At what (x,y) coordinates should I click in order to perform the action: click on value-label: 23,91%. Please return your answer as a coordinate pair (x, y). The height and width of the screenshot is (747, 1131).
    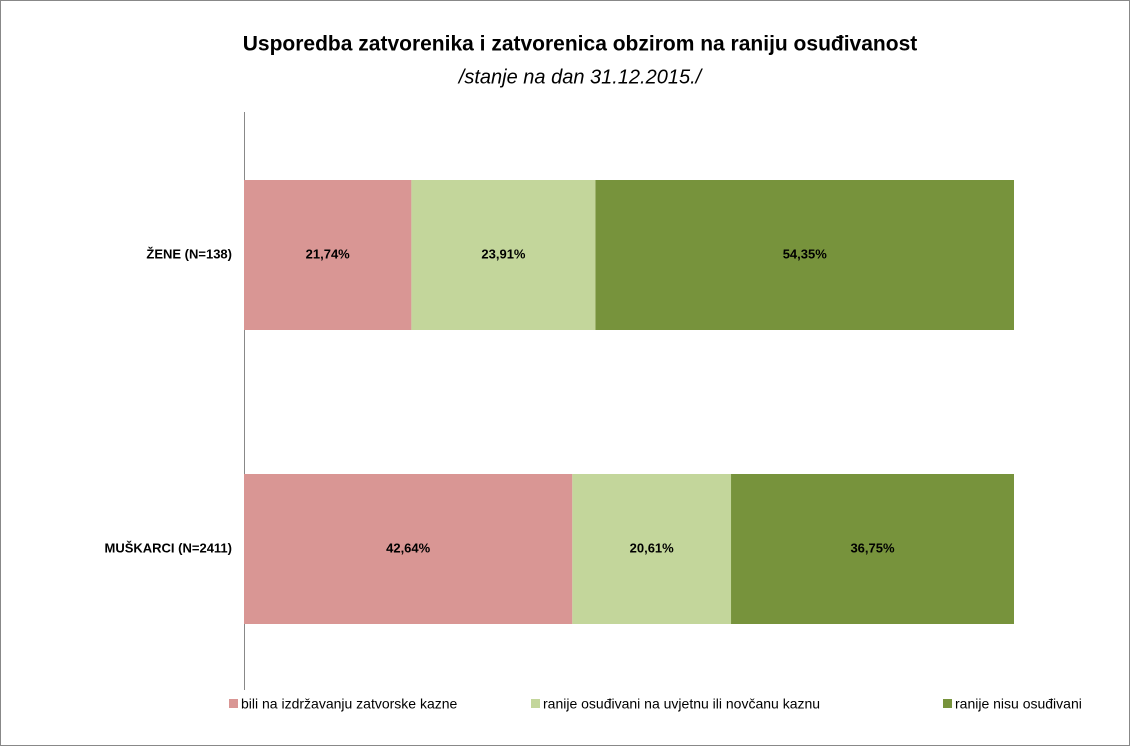
    Looking at the image, I should click on (503, 253).